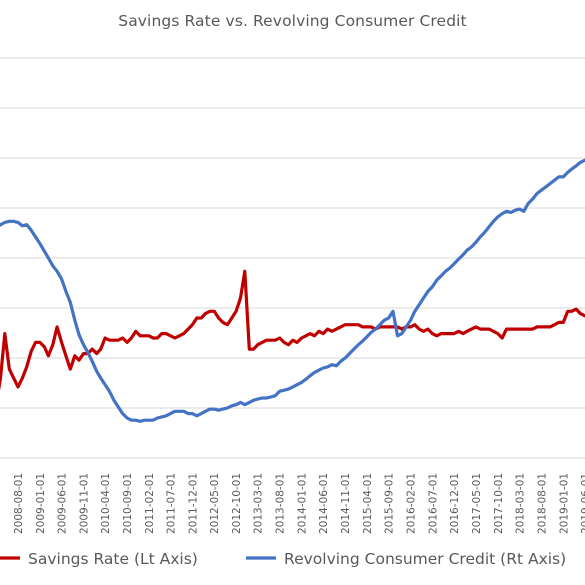 Image resolution: width=585 pixels, height=585 pixels. What do you see at coordinates (324, 503) in the screenshot?
I see `x-tick-label: 2014-06-01` at bounding box center [324, 503].